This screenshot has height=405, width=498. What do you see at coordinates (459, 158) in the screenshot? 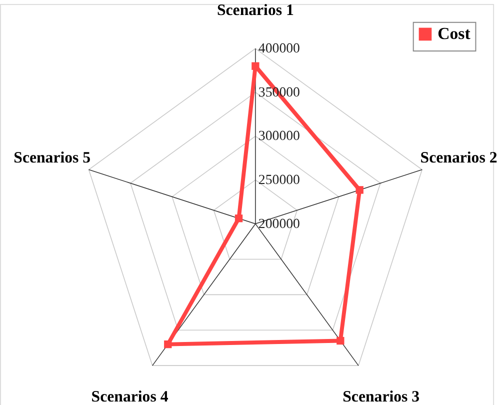
I see `spoke-label: Scenarios 2` at bounding box center [459, 158].